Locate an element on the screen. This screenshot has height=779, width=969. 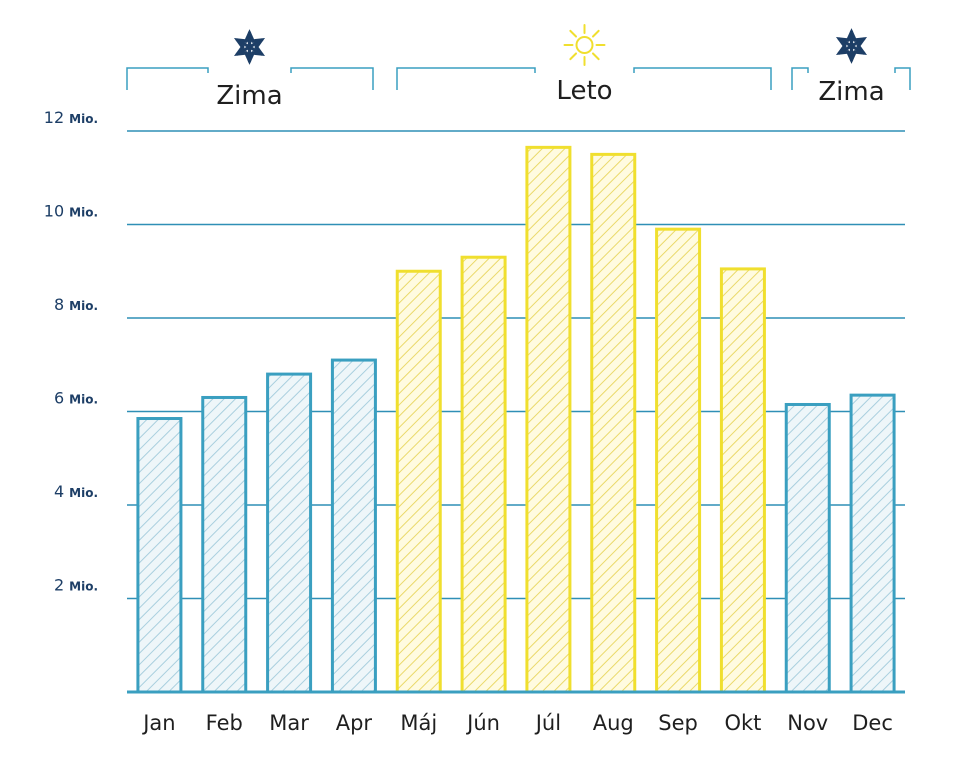
x-tick-label: Sep is located at coordinates (678, 723).